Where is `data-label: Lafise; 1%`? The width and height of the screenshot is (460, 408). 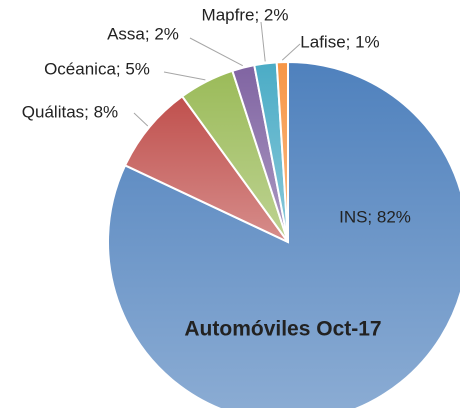 data-label: Lafise; 1% is located at coordinates (339, 41).